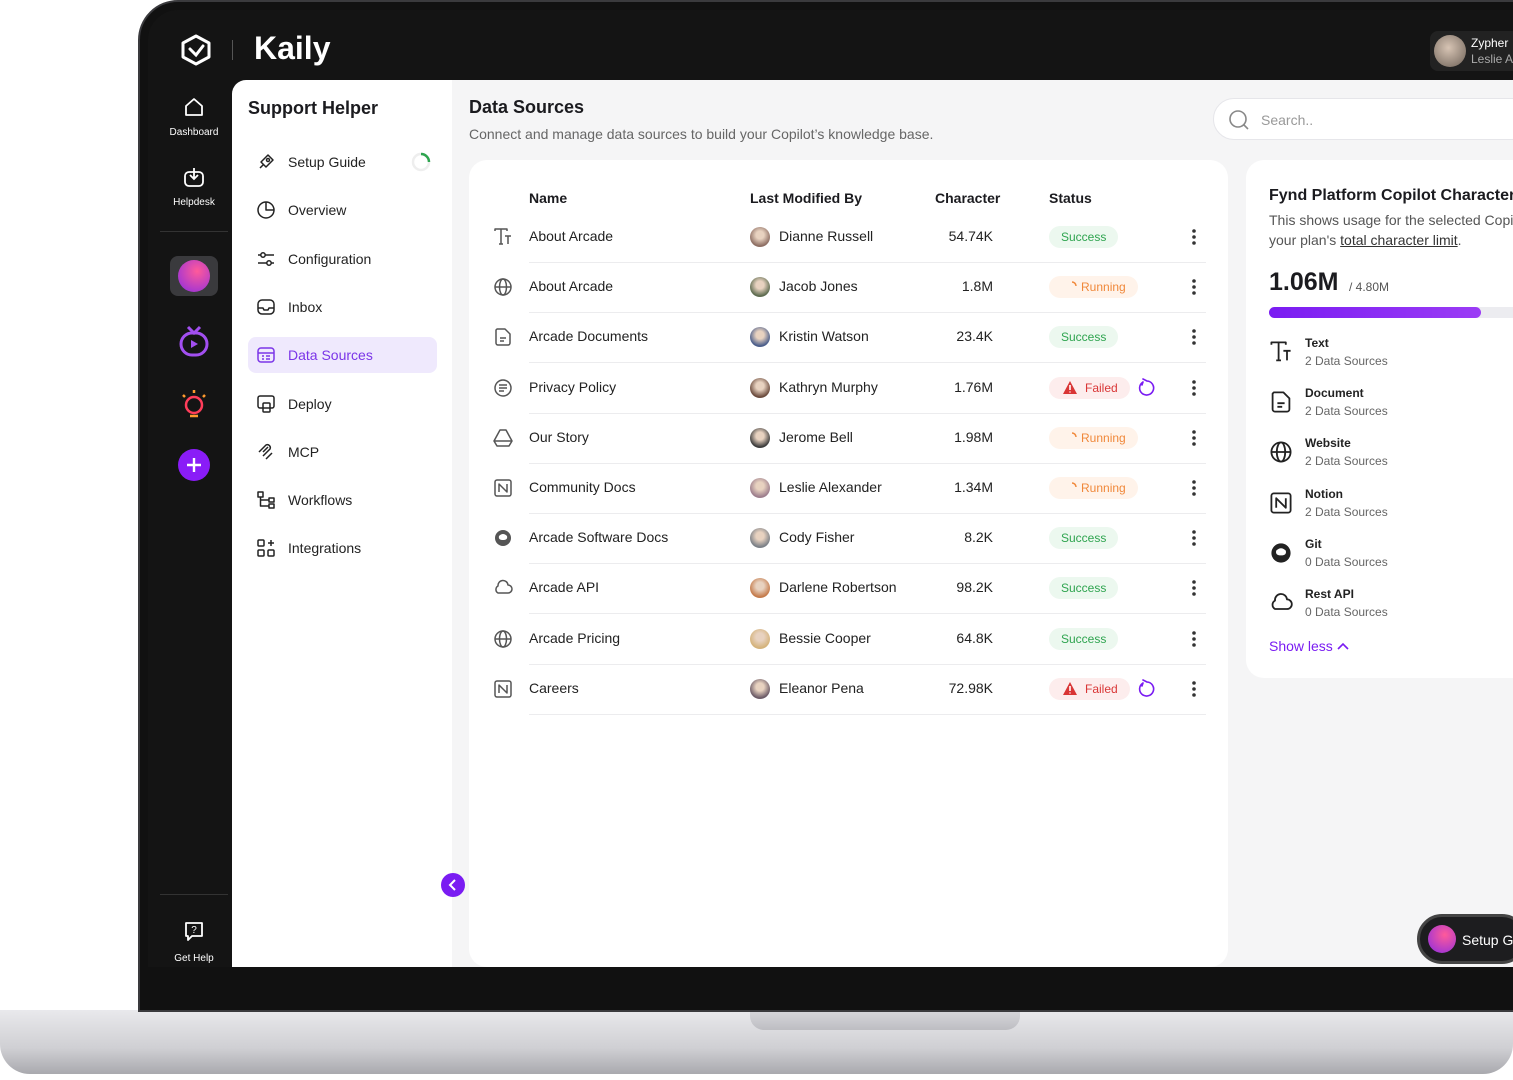 This screenshot has width=1513, height=1080. I want to click on type-name: Website, so click(1328, 443).